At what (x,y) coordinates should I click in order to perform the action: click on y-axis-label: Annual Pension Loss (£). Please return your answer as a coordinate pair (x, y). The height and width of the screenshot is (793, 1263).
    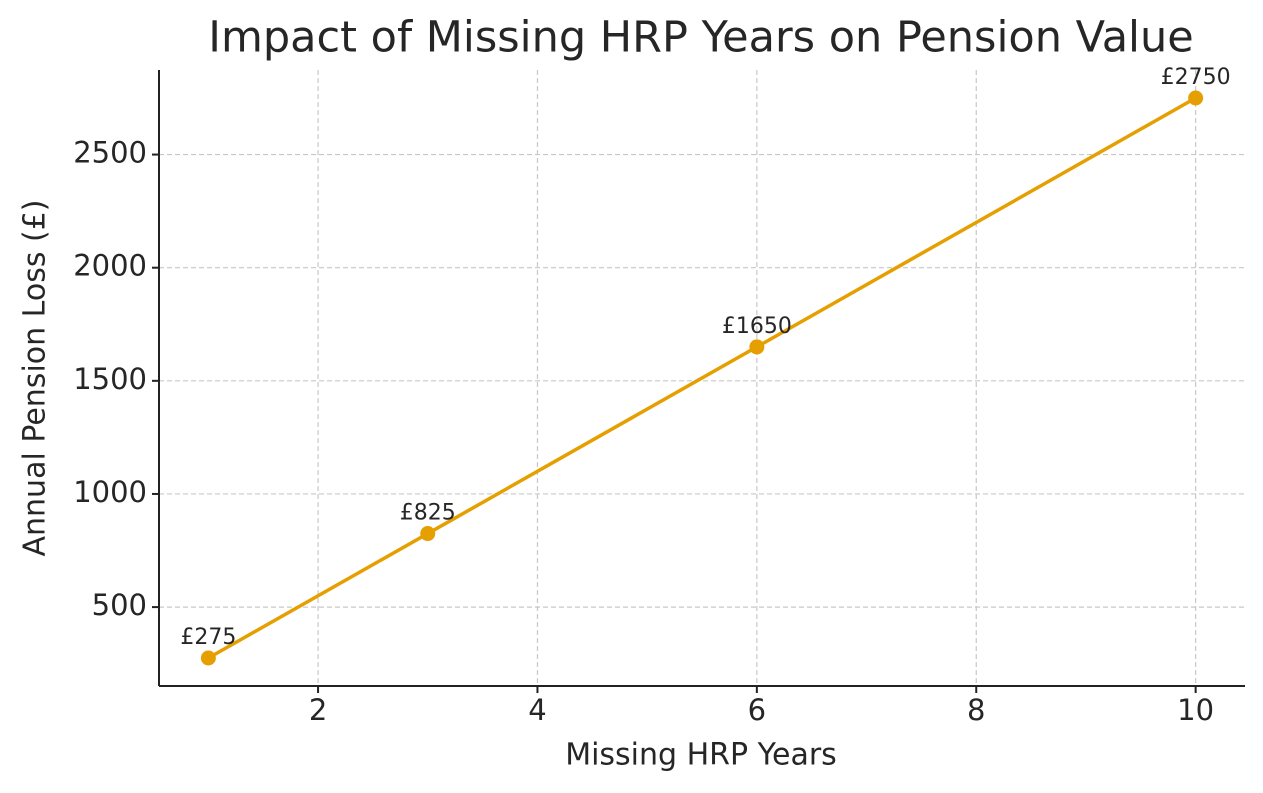
    Looking at the image, I should click on (35, 377).